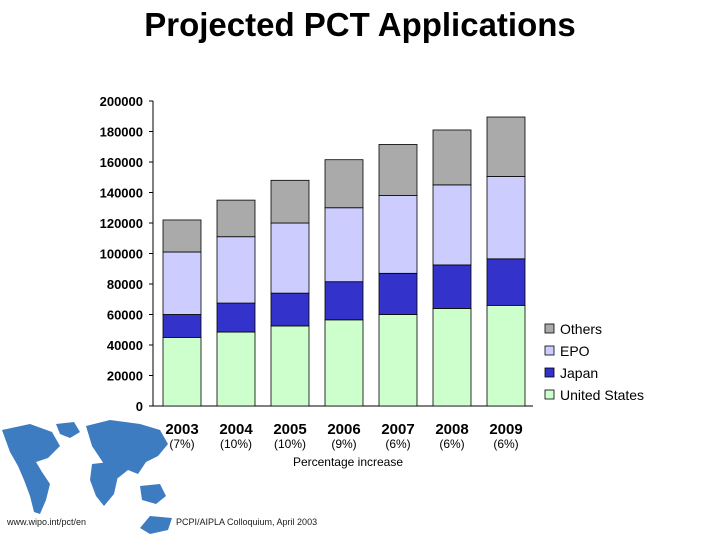  Describe the element at coordinates (236, 369) in the screenshot. I see `bar-united-states-2004` at that location.